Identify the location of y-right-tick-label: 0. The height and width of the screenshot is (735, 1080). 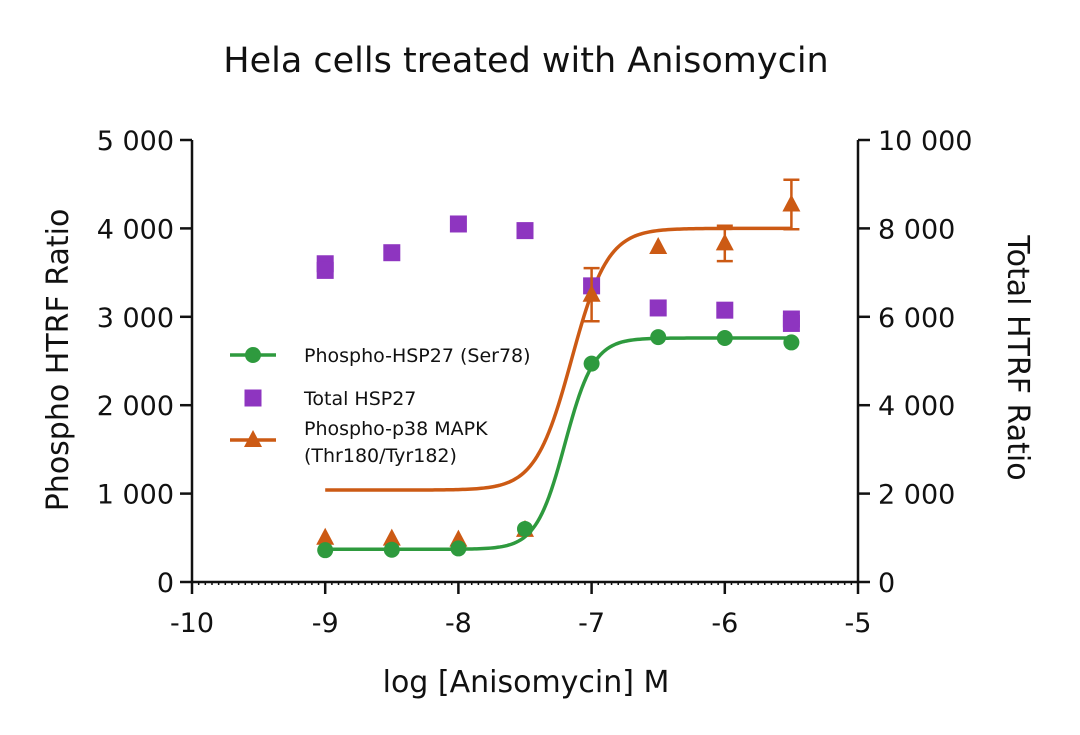
(886, 583).